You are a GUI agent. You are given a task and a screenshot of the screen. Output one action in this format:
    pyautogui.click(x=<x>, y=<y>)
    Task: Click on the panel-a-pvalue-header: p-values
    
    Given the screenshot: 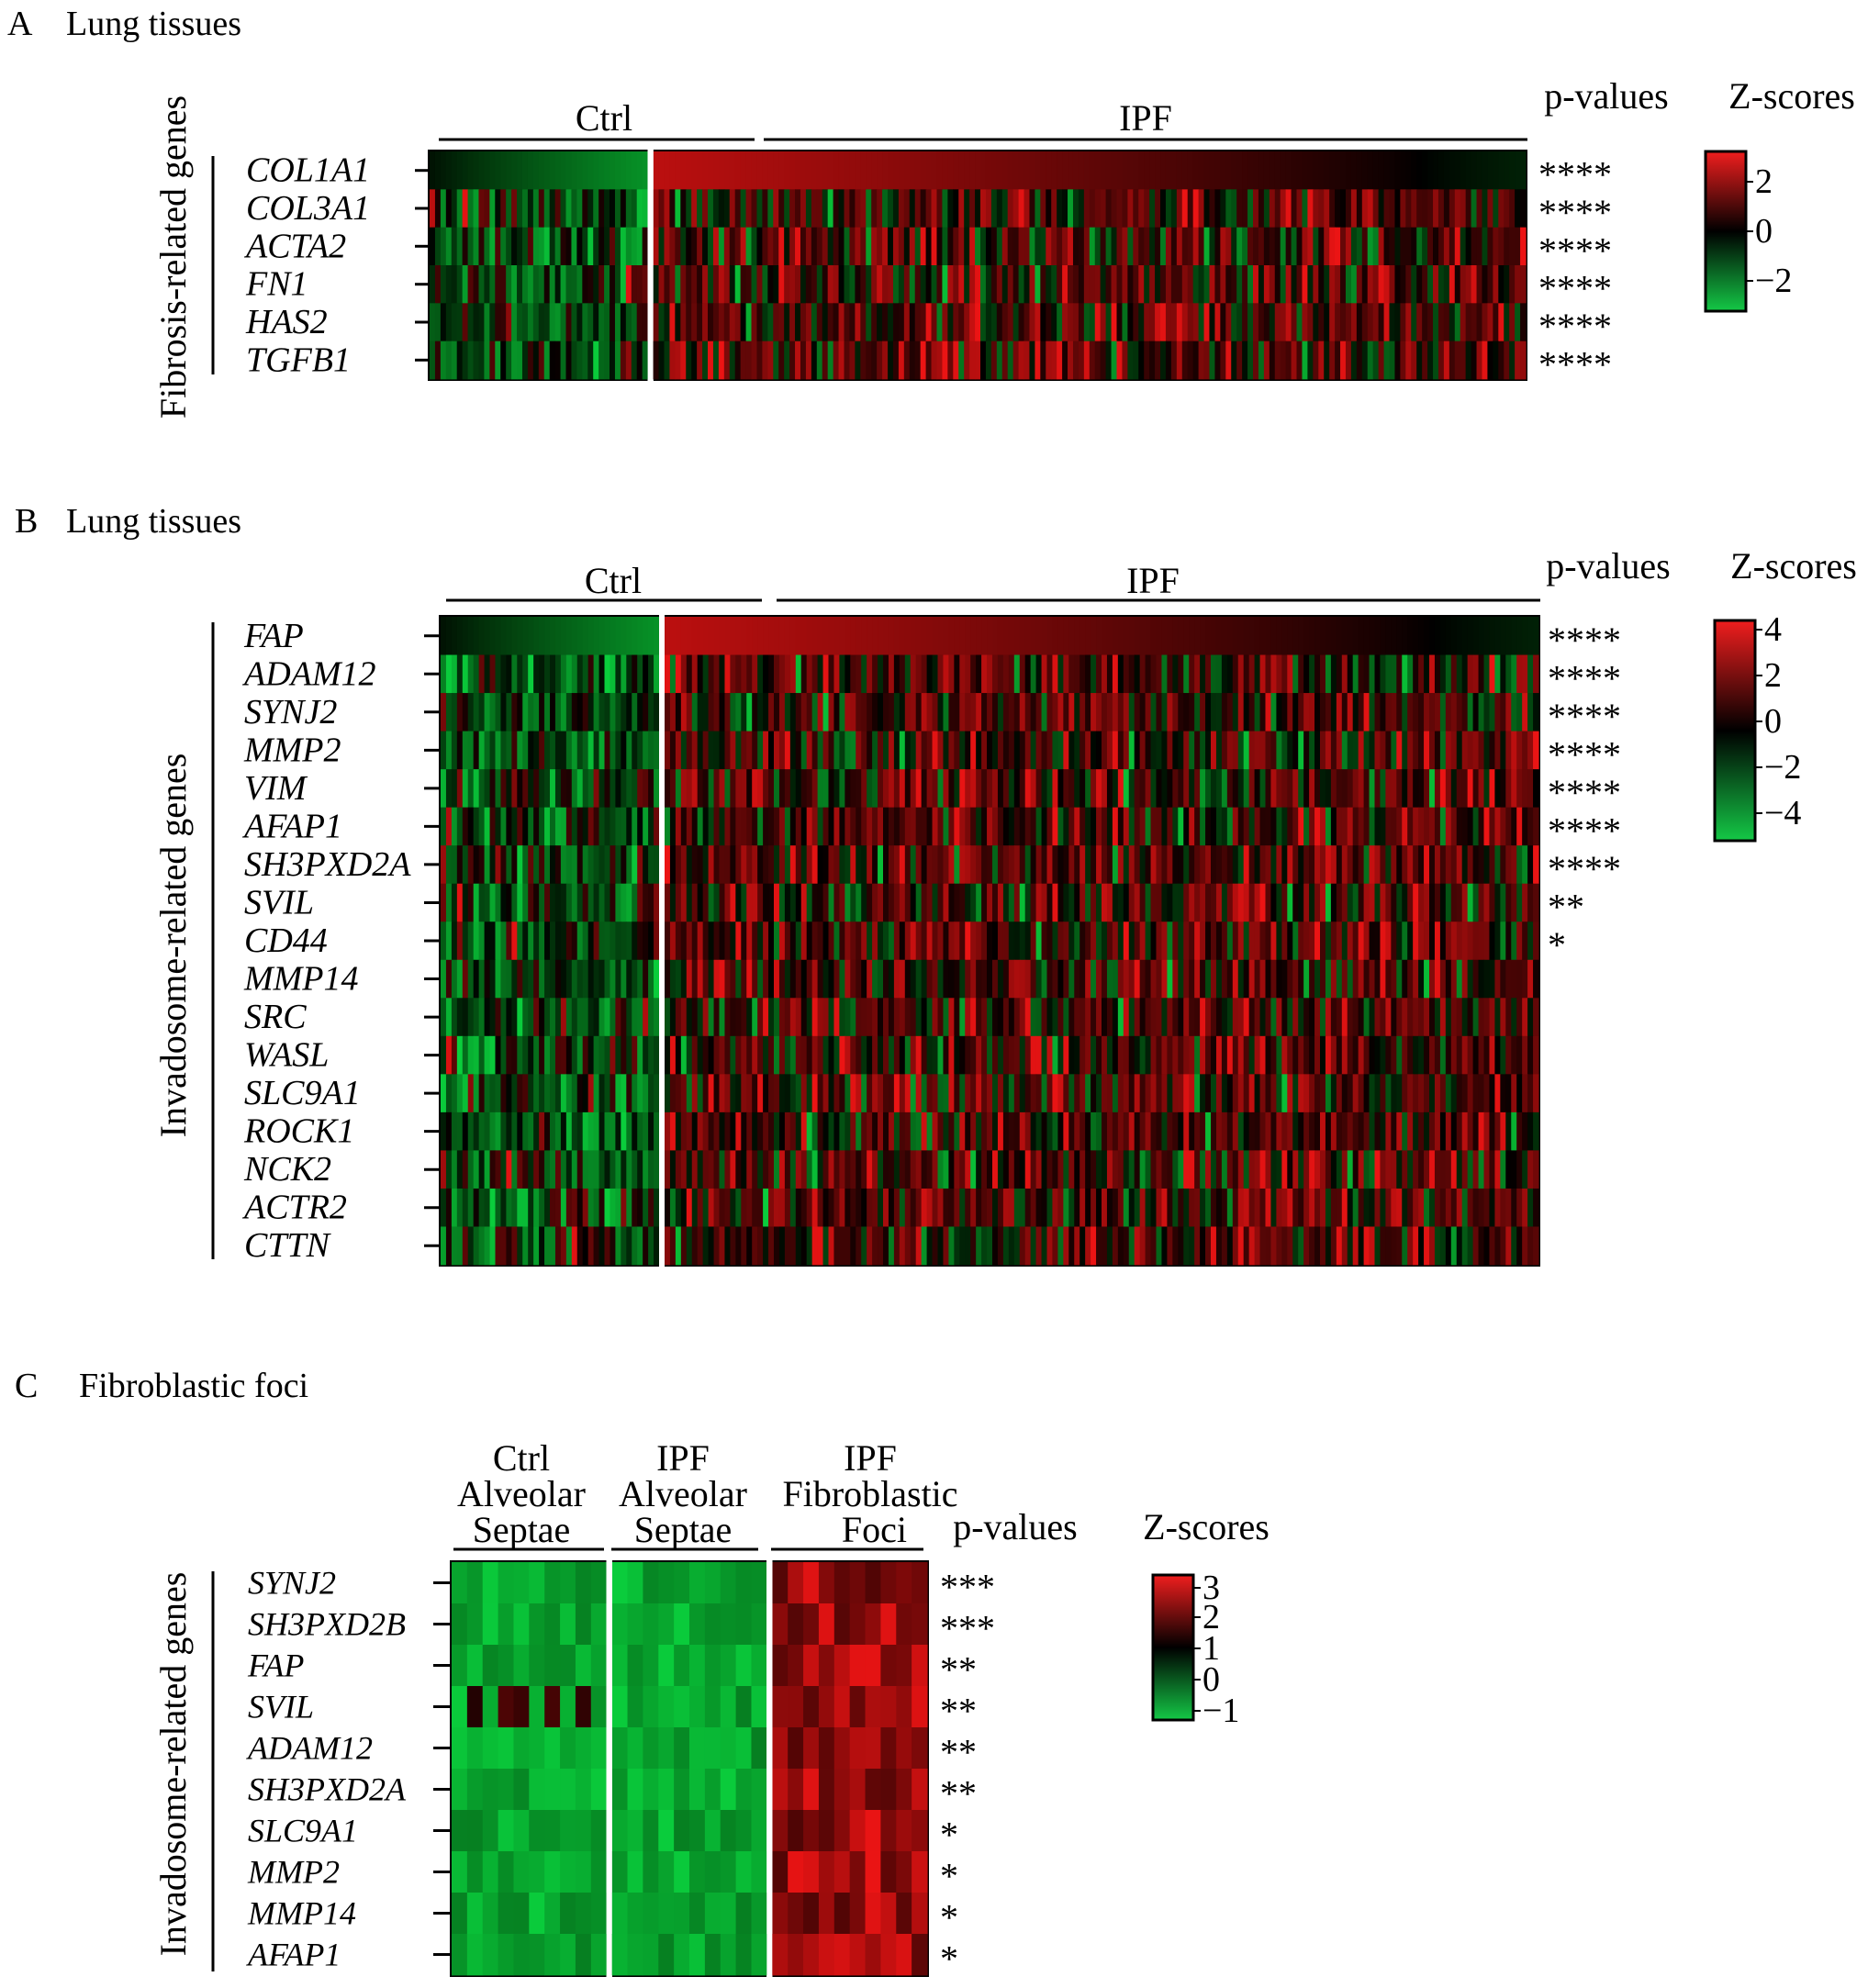 What is the action you would take?
    pyautogui.click(x=1606, y=96)
    